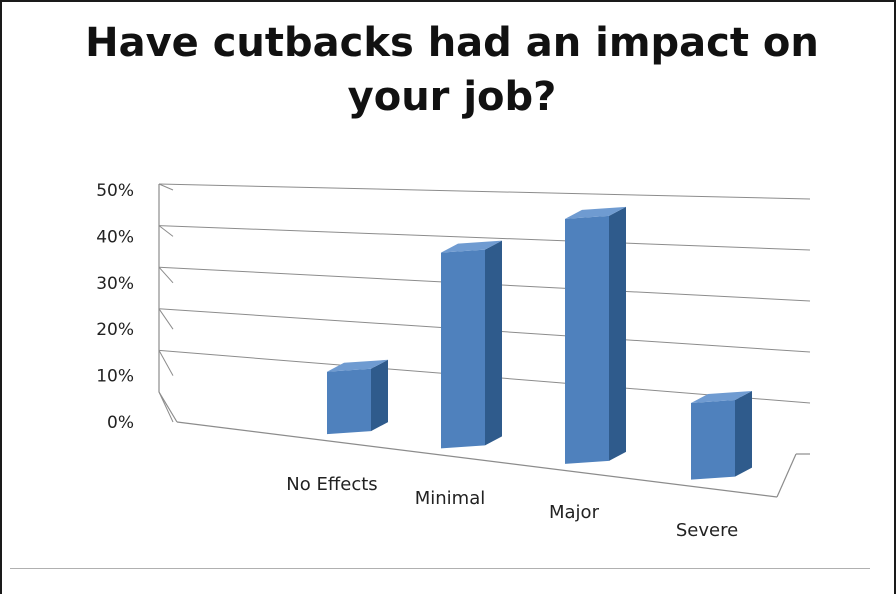 The image size is (896, 596). Describe the element at coordinates (440, 568) in the screenshot. I see `bottom-divider` at that location.